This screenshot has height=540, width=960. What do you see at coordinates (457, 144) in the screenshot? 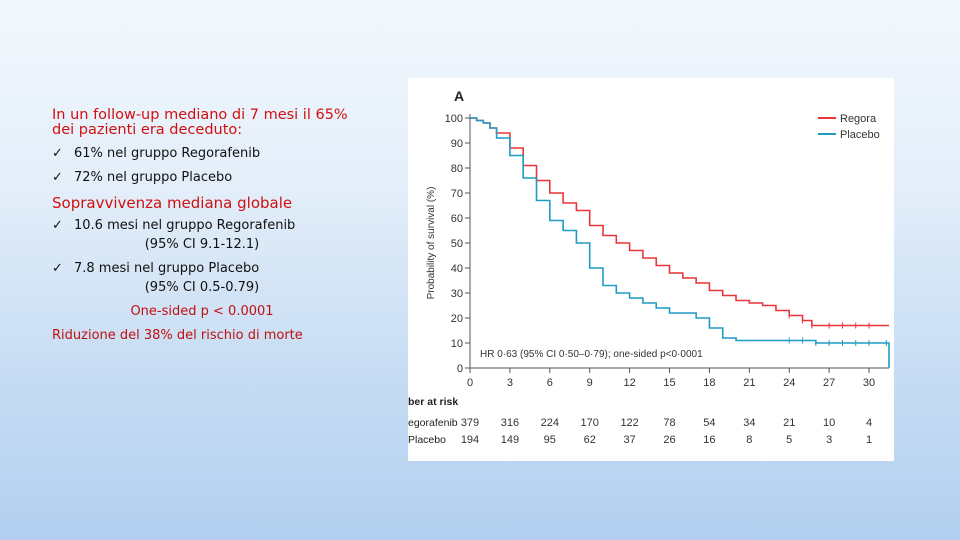
I see `y-tick-label: 90` at bounding box center [457, 144].